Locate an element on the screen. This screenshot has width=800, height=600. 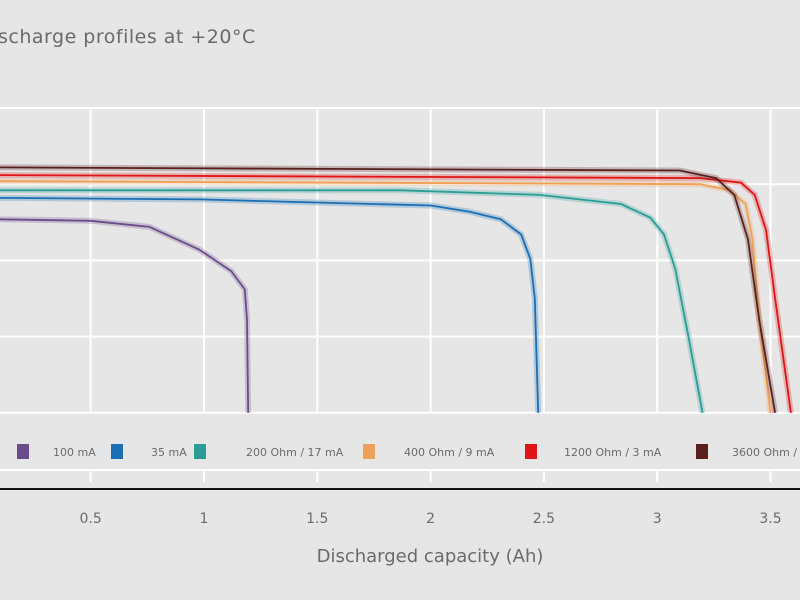
x-tick-label: 1 is located at coordinates (204, 519).